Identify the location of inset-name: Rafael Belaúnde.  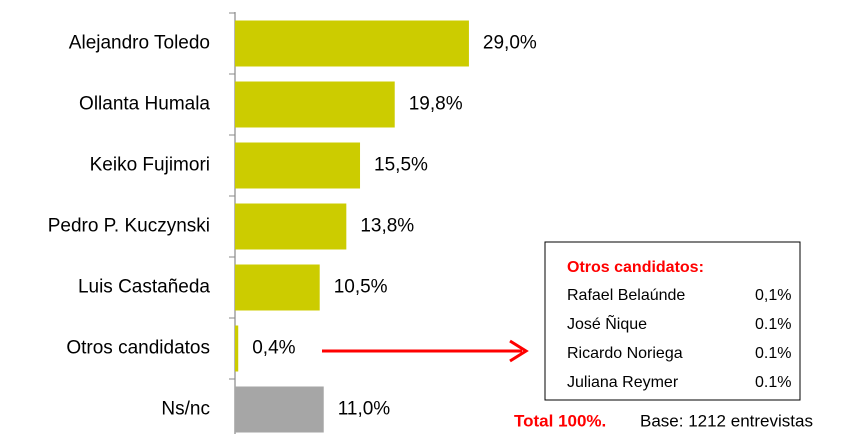
(626, 295).